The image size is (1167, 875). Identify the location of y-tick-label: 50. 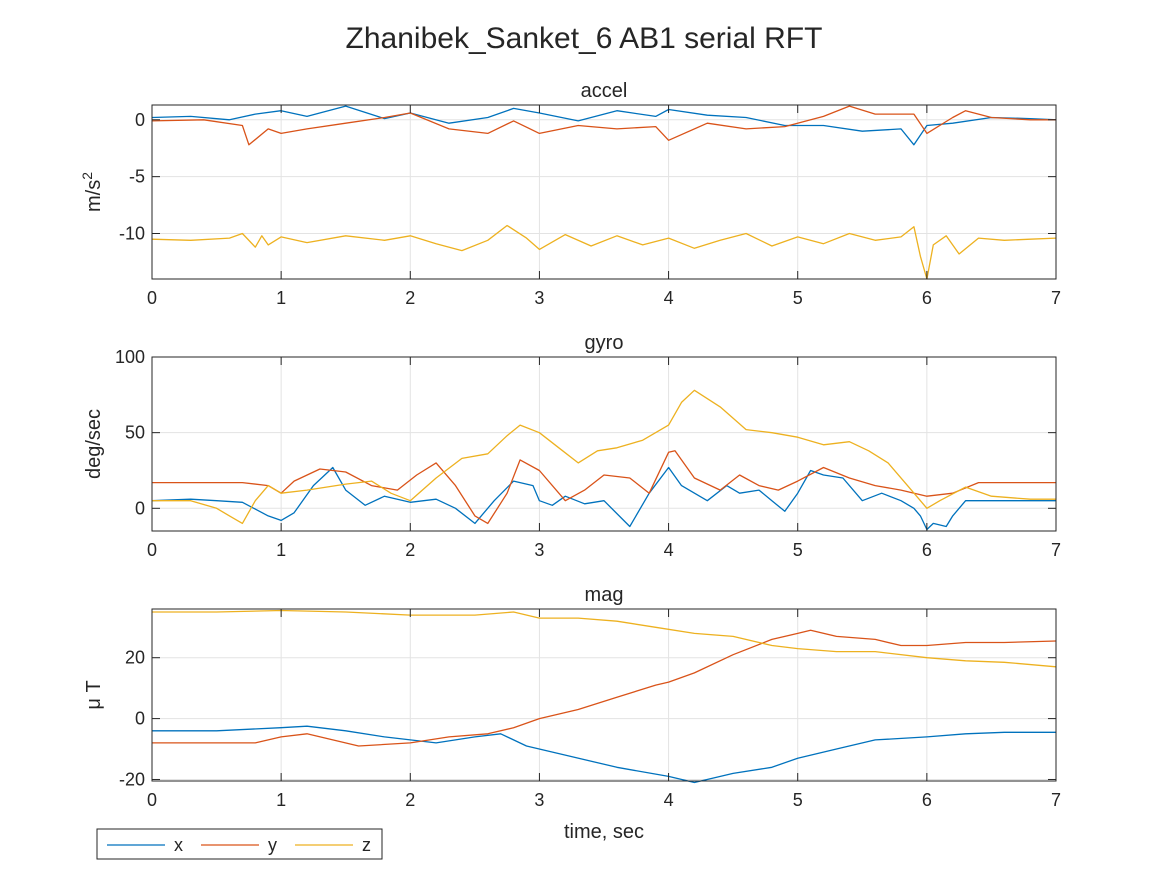
(135, 433).